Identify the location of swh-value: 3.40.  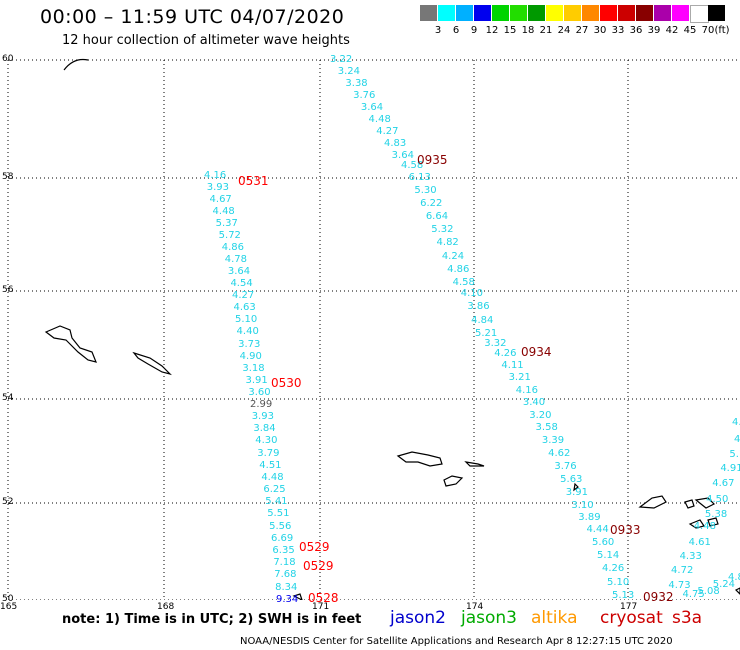
(534, 403).